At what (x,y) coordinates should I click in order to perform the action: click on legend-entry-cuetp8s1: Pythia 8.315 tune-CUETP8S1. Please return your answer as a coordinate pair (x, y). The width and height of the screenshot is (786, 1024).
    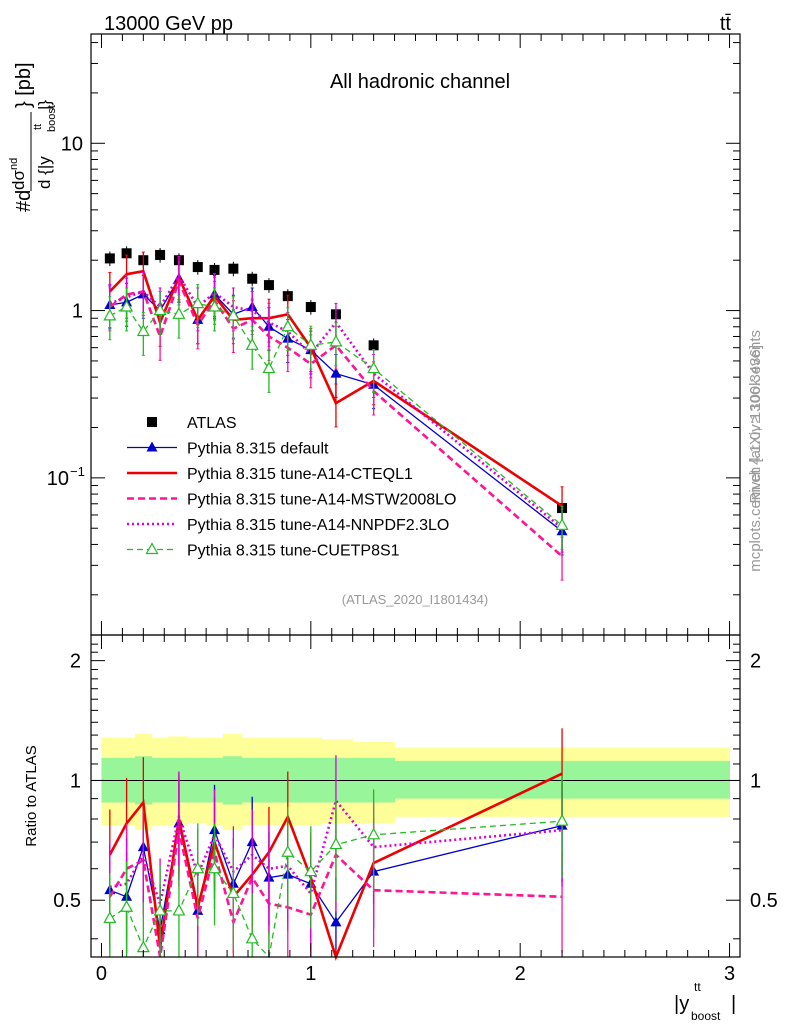
    Looking at the image, I should click on (263, 551).